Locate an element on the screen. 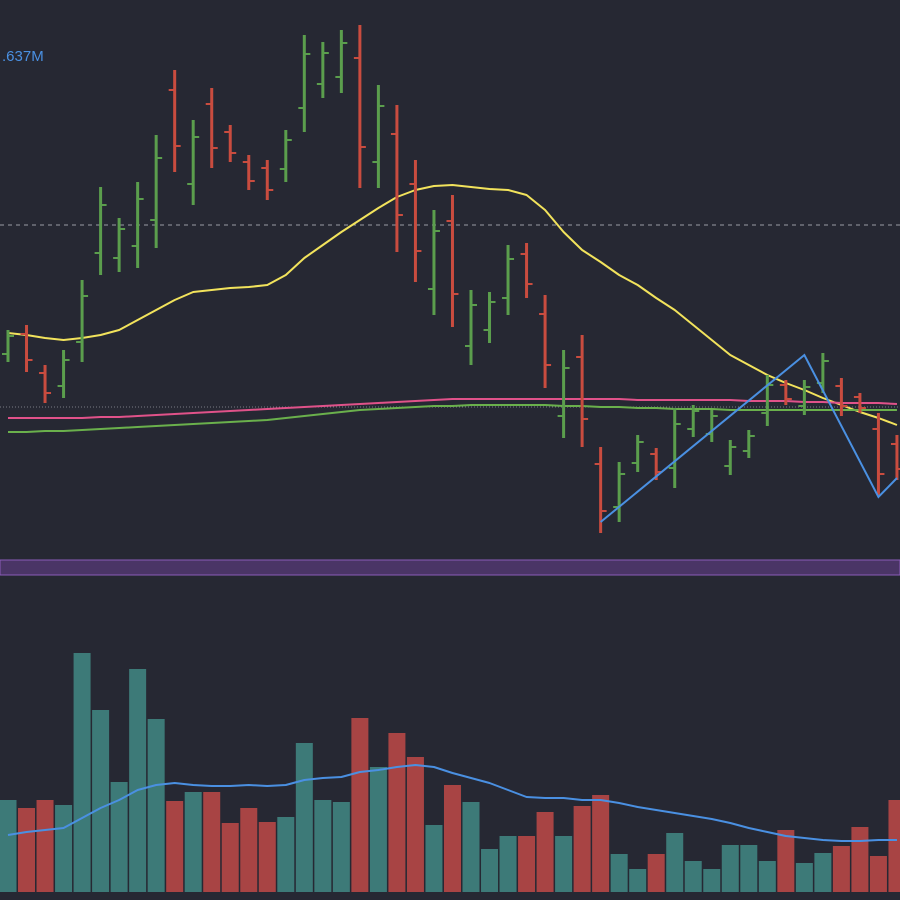  volume-label: .637M is located at coordinates (23, 56).